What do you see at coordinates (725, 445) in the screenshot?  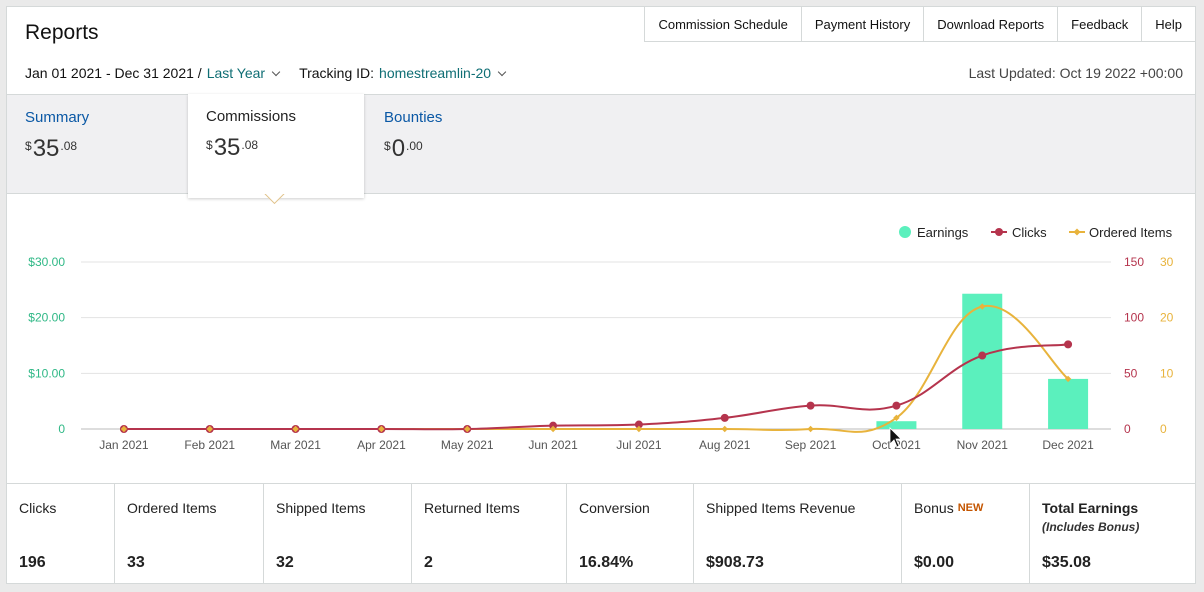 I see `x-axis-tick: Aug 2021` at bounding box center [725, 445].